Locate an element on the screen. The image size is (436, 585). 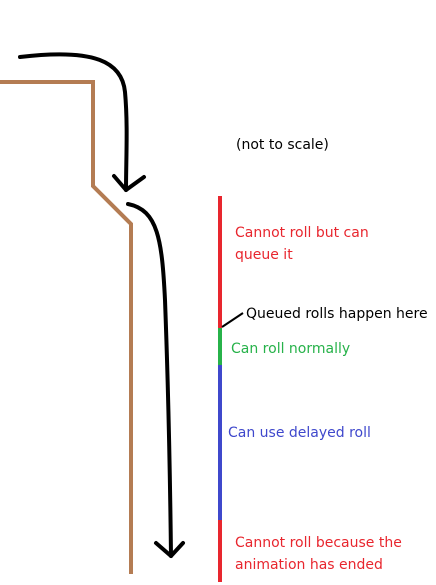
drop-arrow-path is located at coordinates (149, 380).